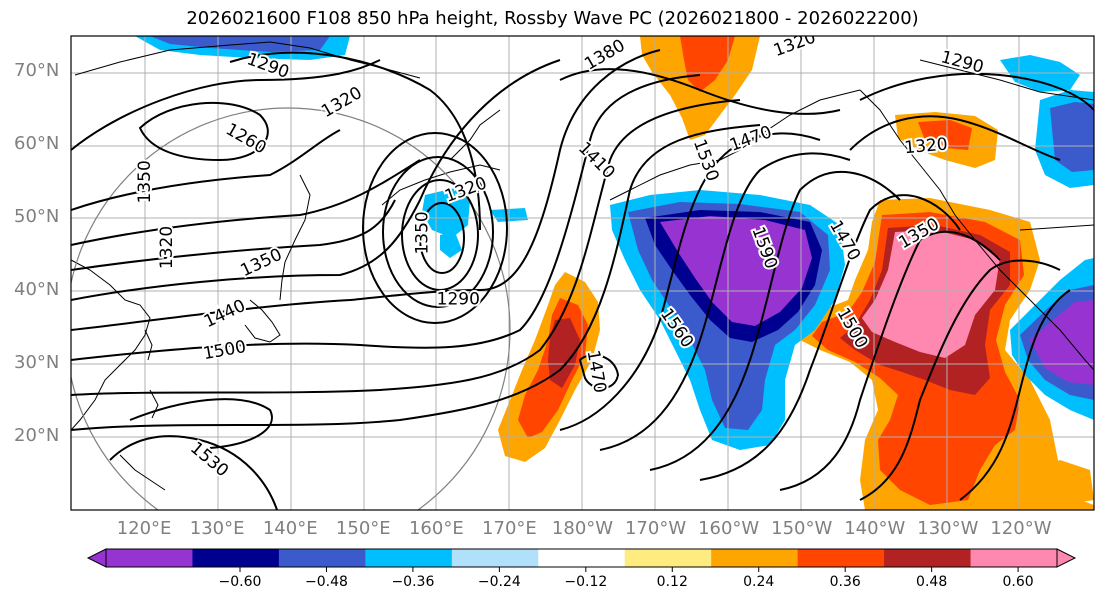 The height and width of the screenshot is (604, 1105). I want to click on colorbar-frame, so click(581, 558).